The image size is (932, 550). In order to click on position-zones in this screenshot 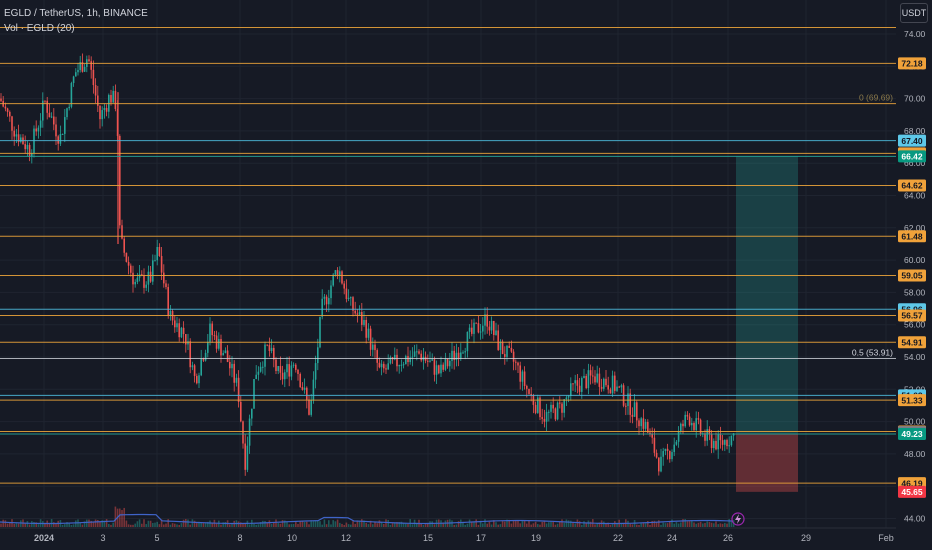, I will do `click(767, 324)`.